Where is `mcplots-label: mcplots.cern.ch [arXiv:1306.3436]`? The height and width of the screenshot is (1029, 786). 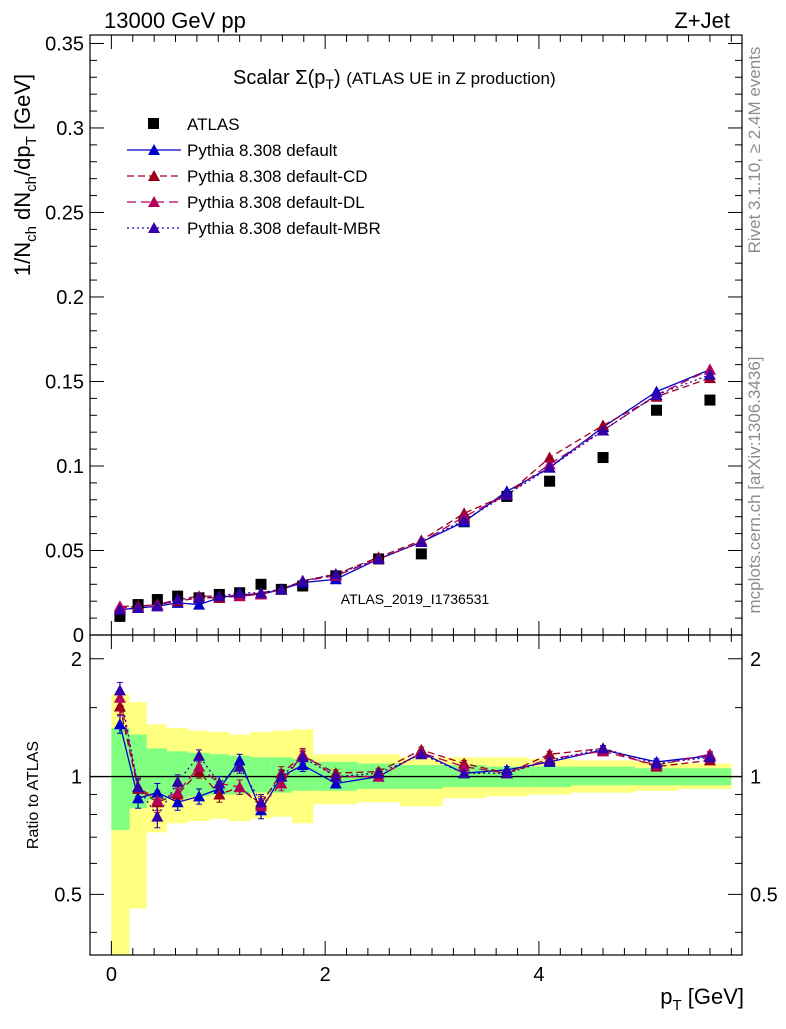
mcplots-label: mcplots.cern.ch [arXiv:1306.3436] is located at coordinates (754, 484).